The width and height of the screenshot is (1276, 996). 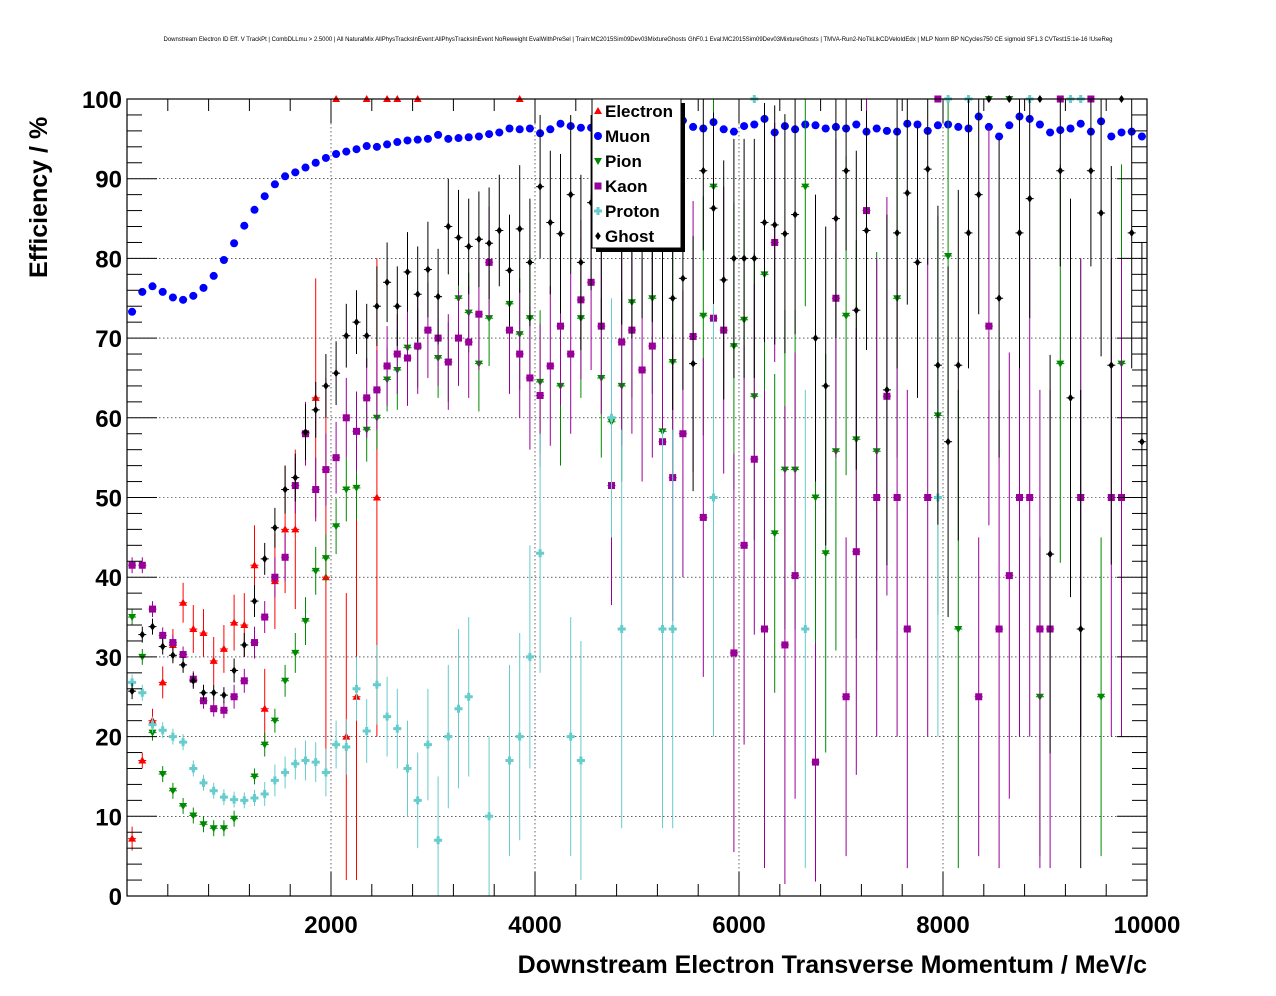 What do you see at coordinates (102, 100) in the screenshot?
I see `y-tick-label: 100` at bounding box center [102, 100].